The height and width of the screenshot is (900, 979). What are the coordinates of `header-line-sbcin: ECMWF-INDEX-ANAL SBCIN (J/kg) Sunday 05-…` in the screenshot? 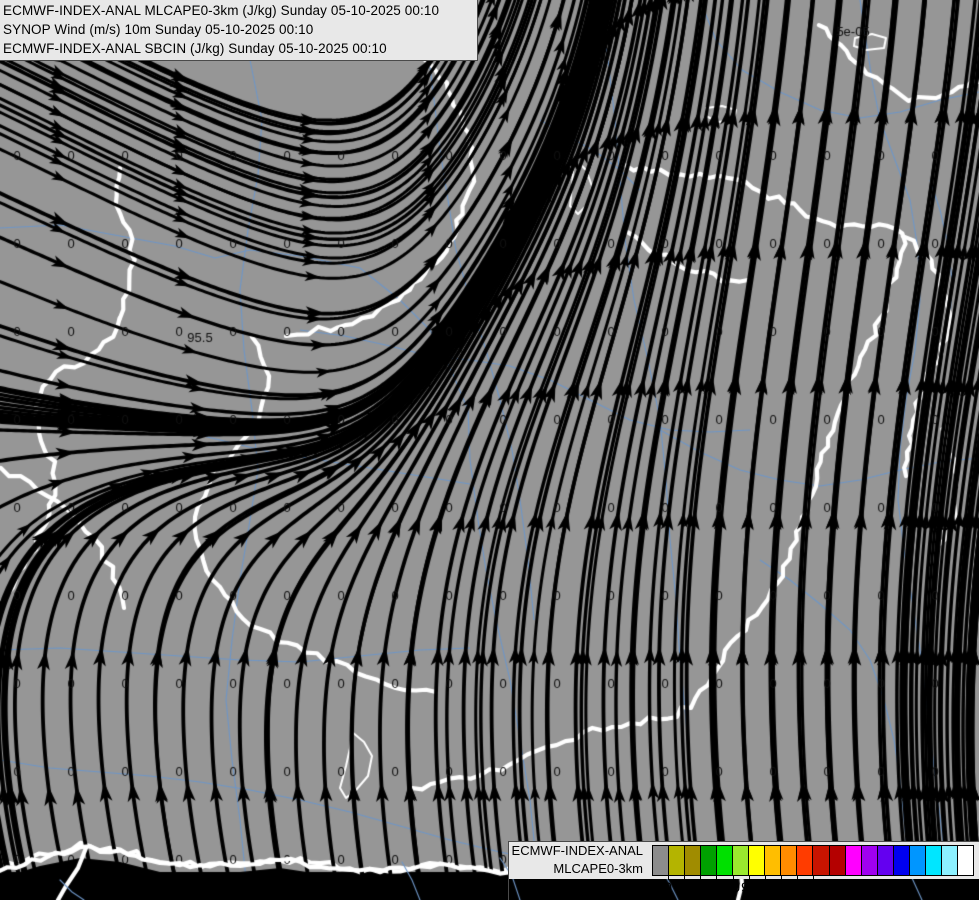 It's located at (195, 48).